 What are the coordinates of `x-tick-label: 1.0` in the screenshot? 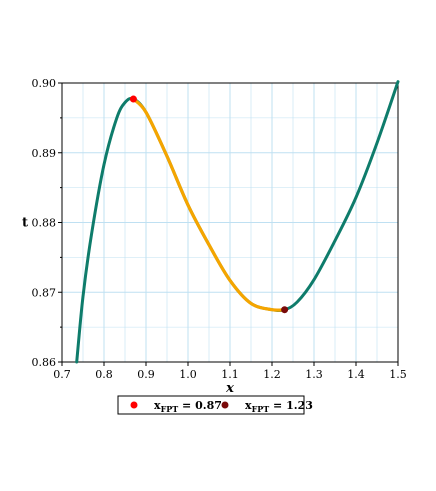 It's located at (188, 374).